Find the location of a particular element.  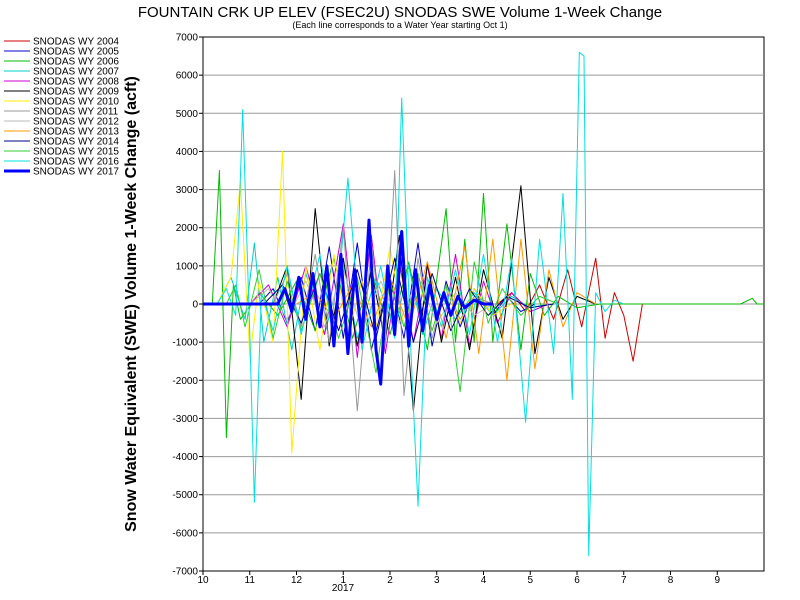

legend-entry: SNODAS WY 2015 is located at coordinates (76, 152).